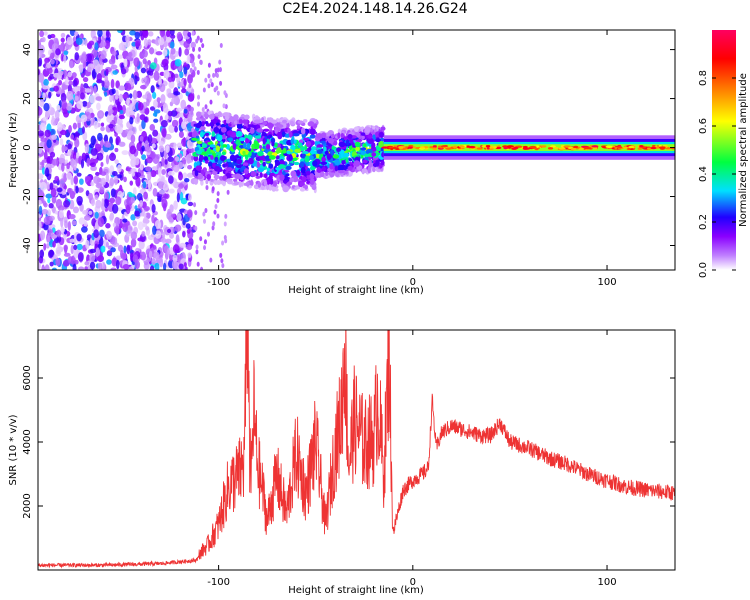 The width and height of the screenshot is (750, 600). What do you see at coordinates (27, 377) in the screenshot?
I see `y-tick-label: 6000` at bounding box center [27, 377].